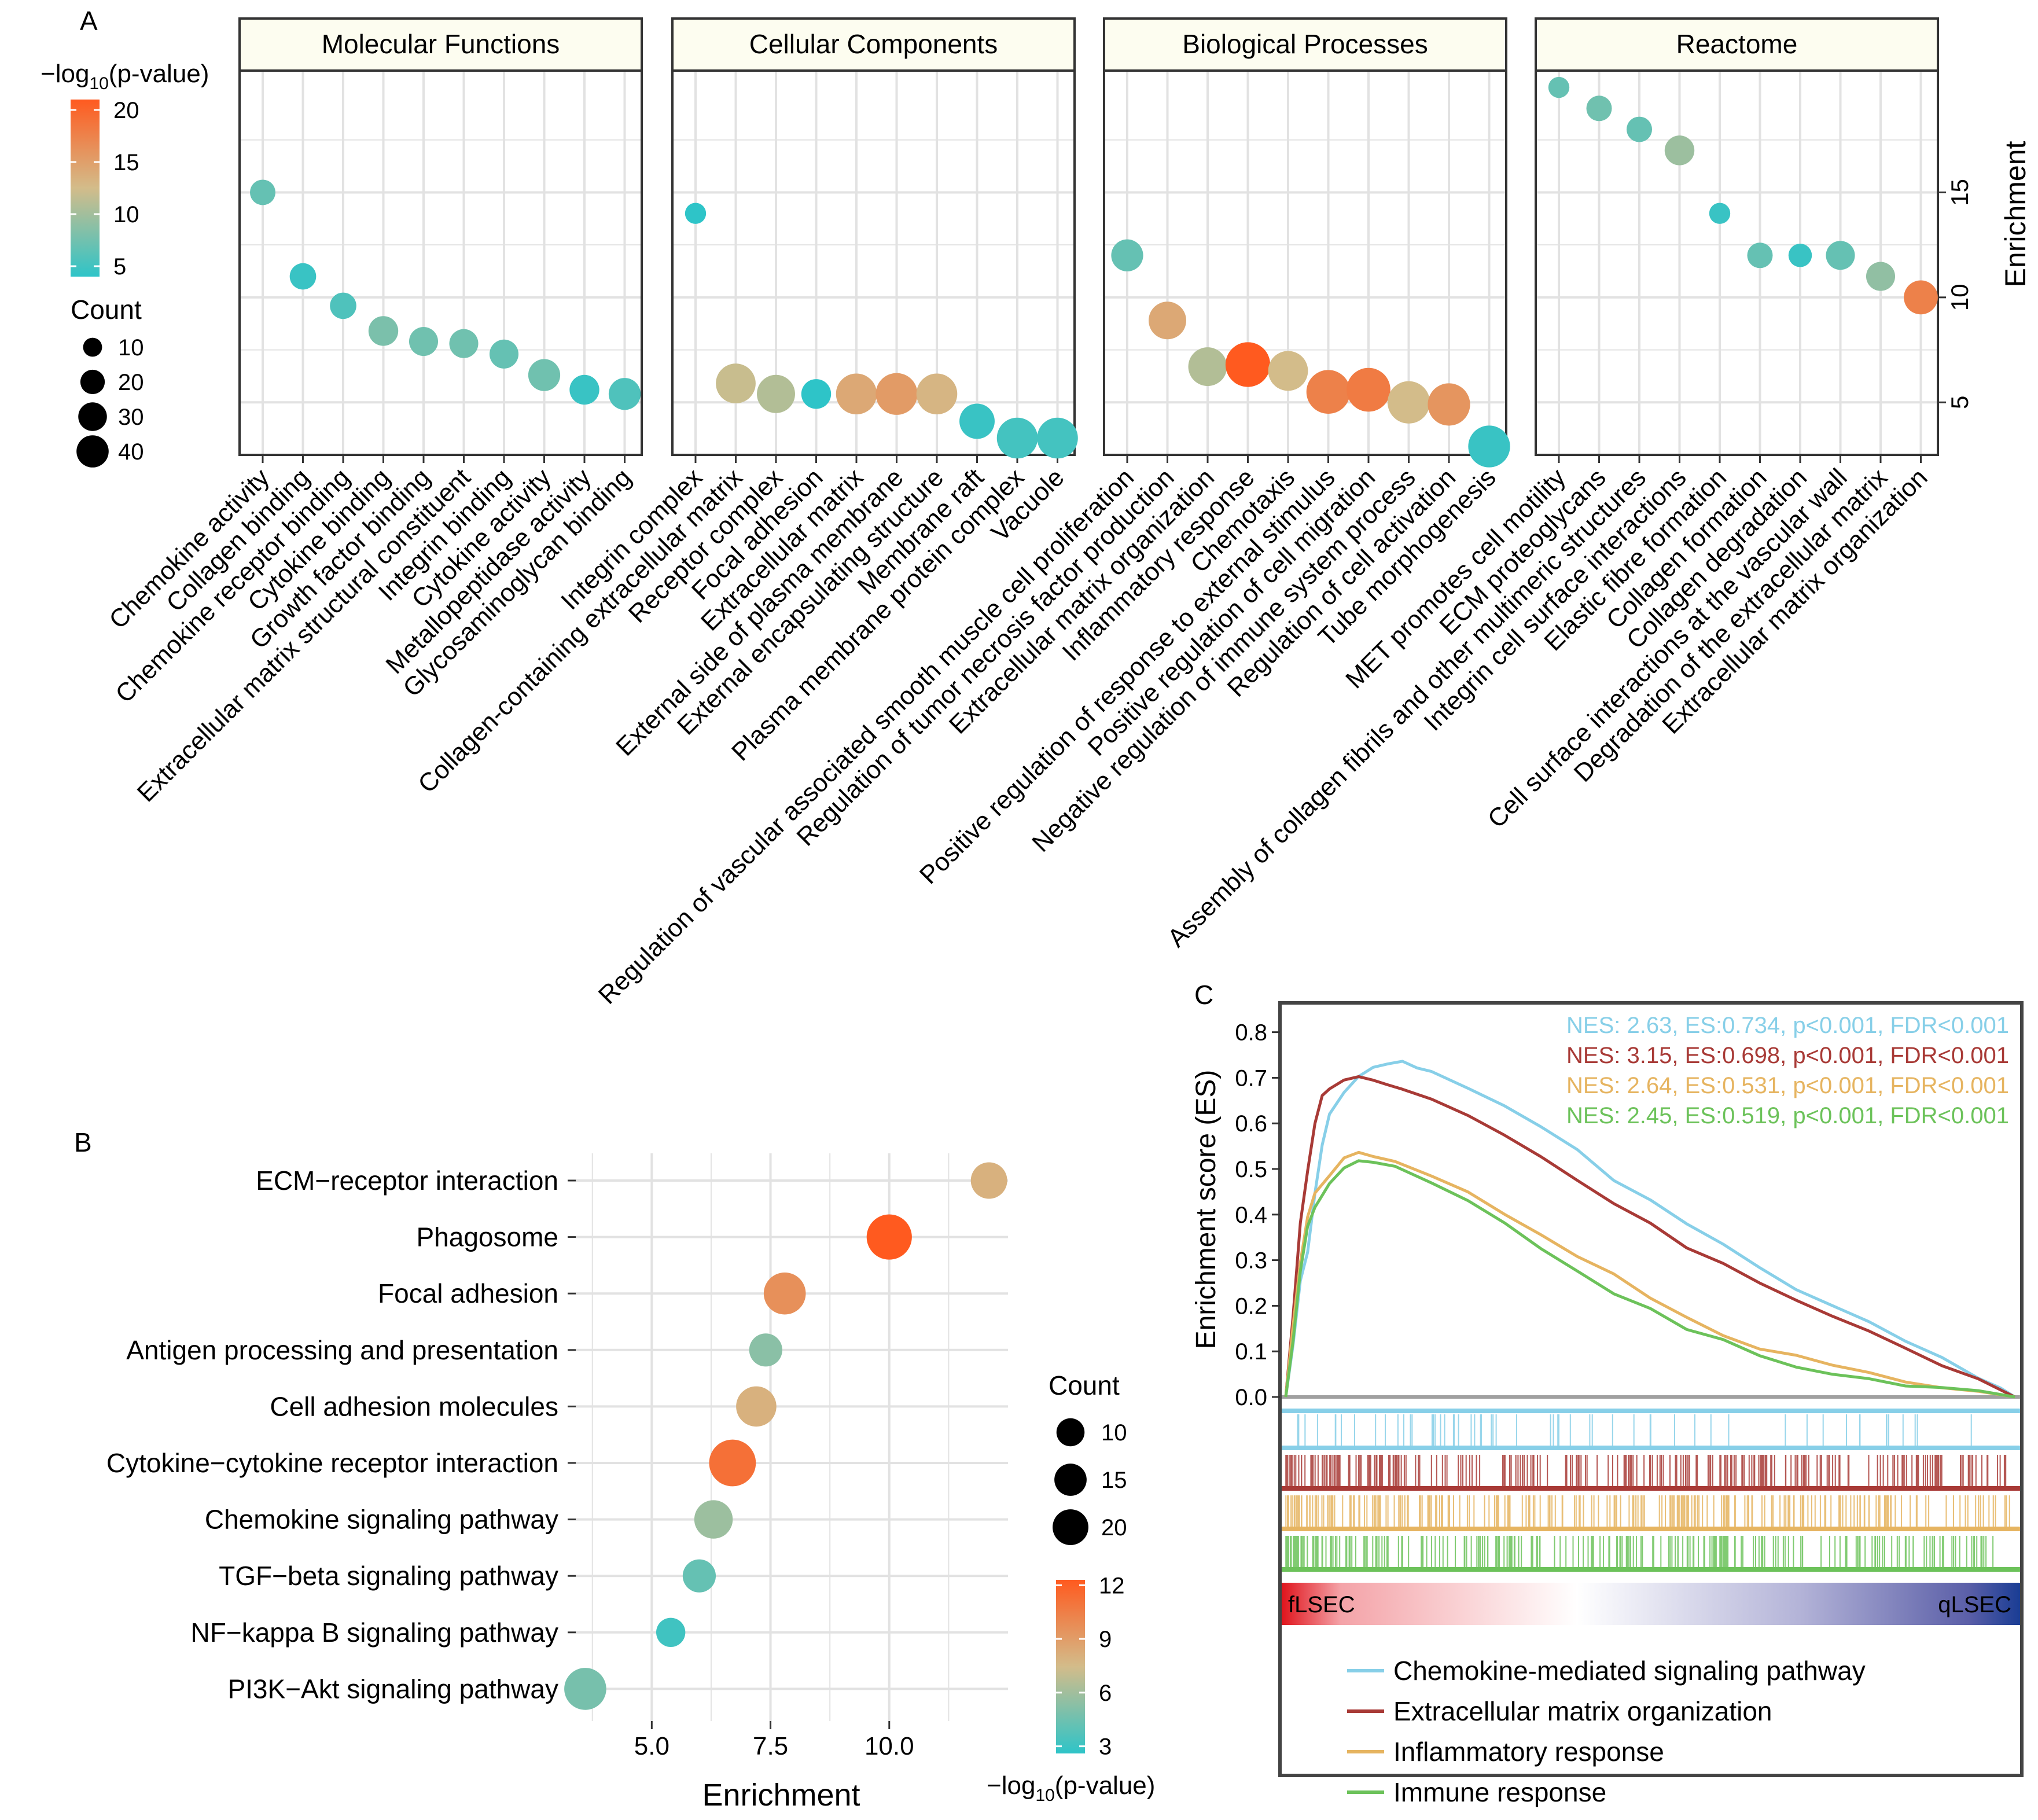 Image resolution: width=2038 pixels, height=1820 pixels. What do you see at coordinates (1629, 1671) in the screenshot?
I see `legend-label-0: Chemokine-mediated signaling pathway` at bounding box center [1629, 1671].